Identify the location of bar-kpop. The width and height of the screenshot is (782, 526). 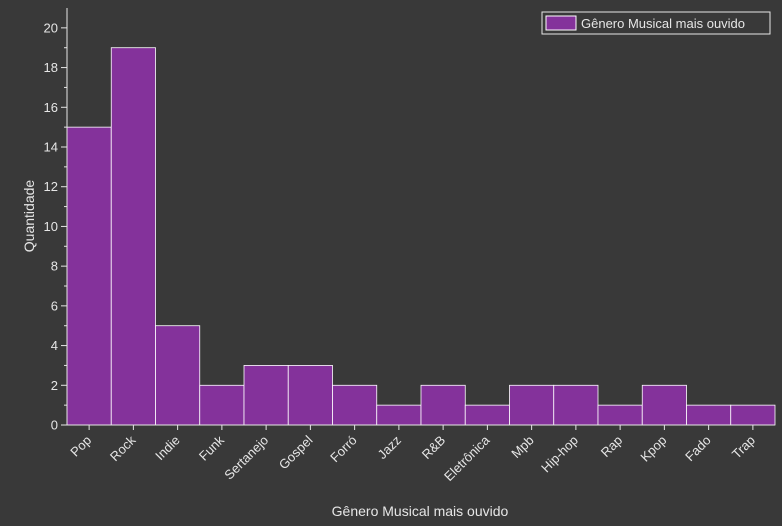
(664, 405).